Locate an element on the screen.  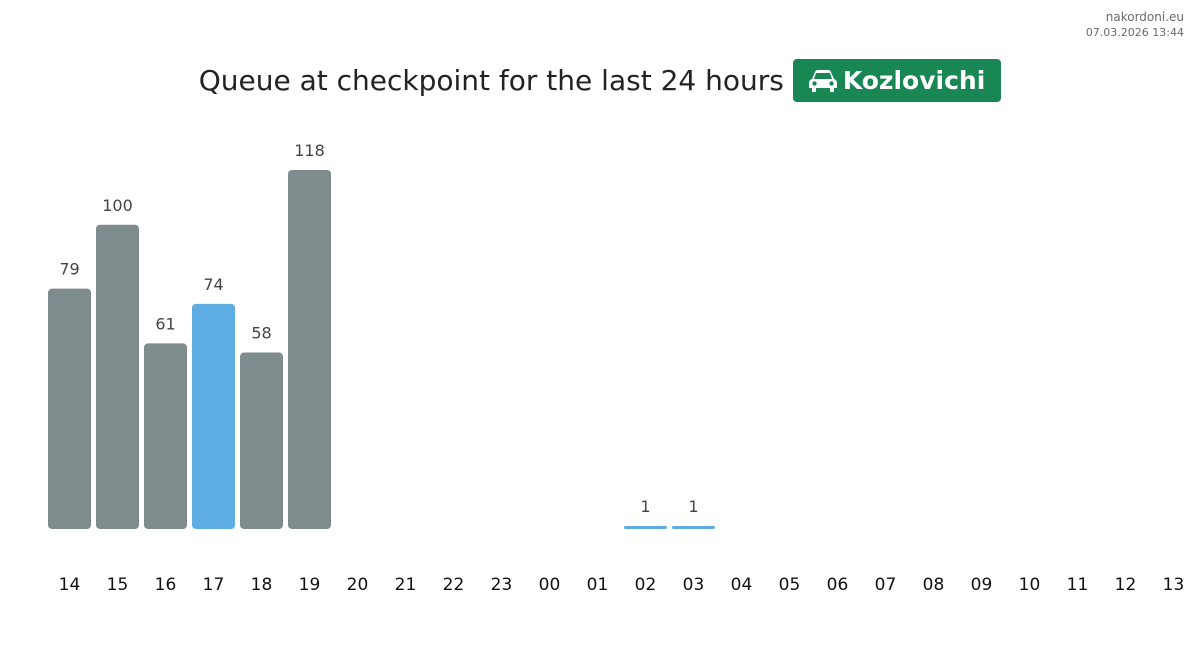
x-tick-label-03: 03 is located at coordinates (694, 585).